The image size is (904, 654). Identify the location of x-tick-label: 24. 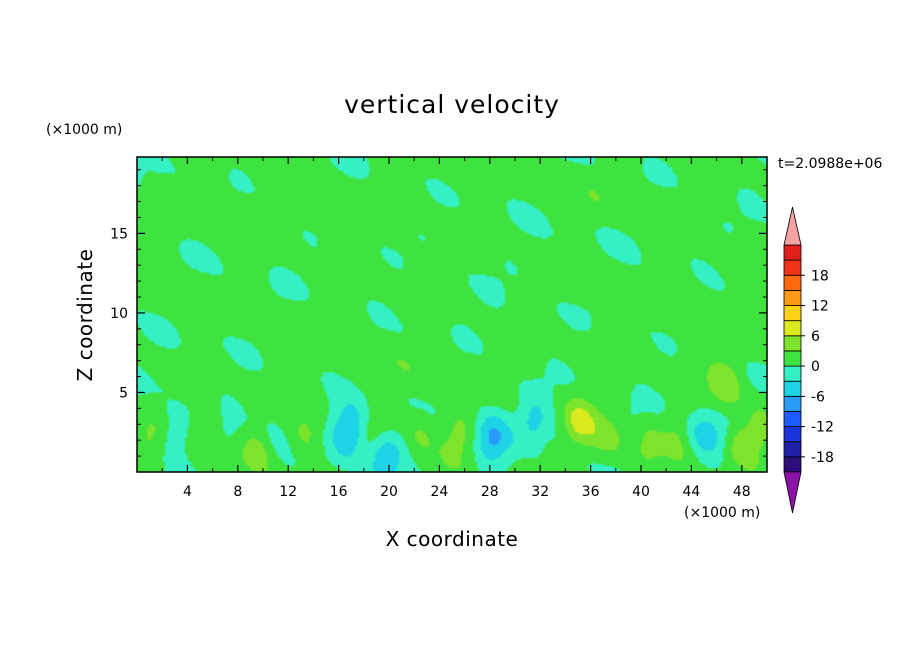
(439, 492).